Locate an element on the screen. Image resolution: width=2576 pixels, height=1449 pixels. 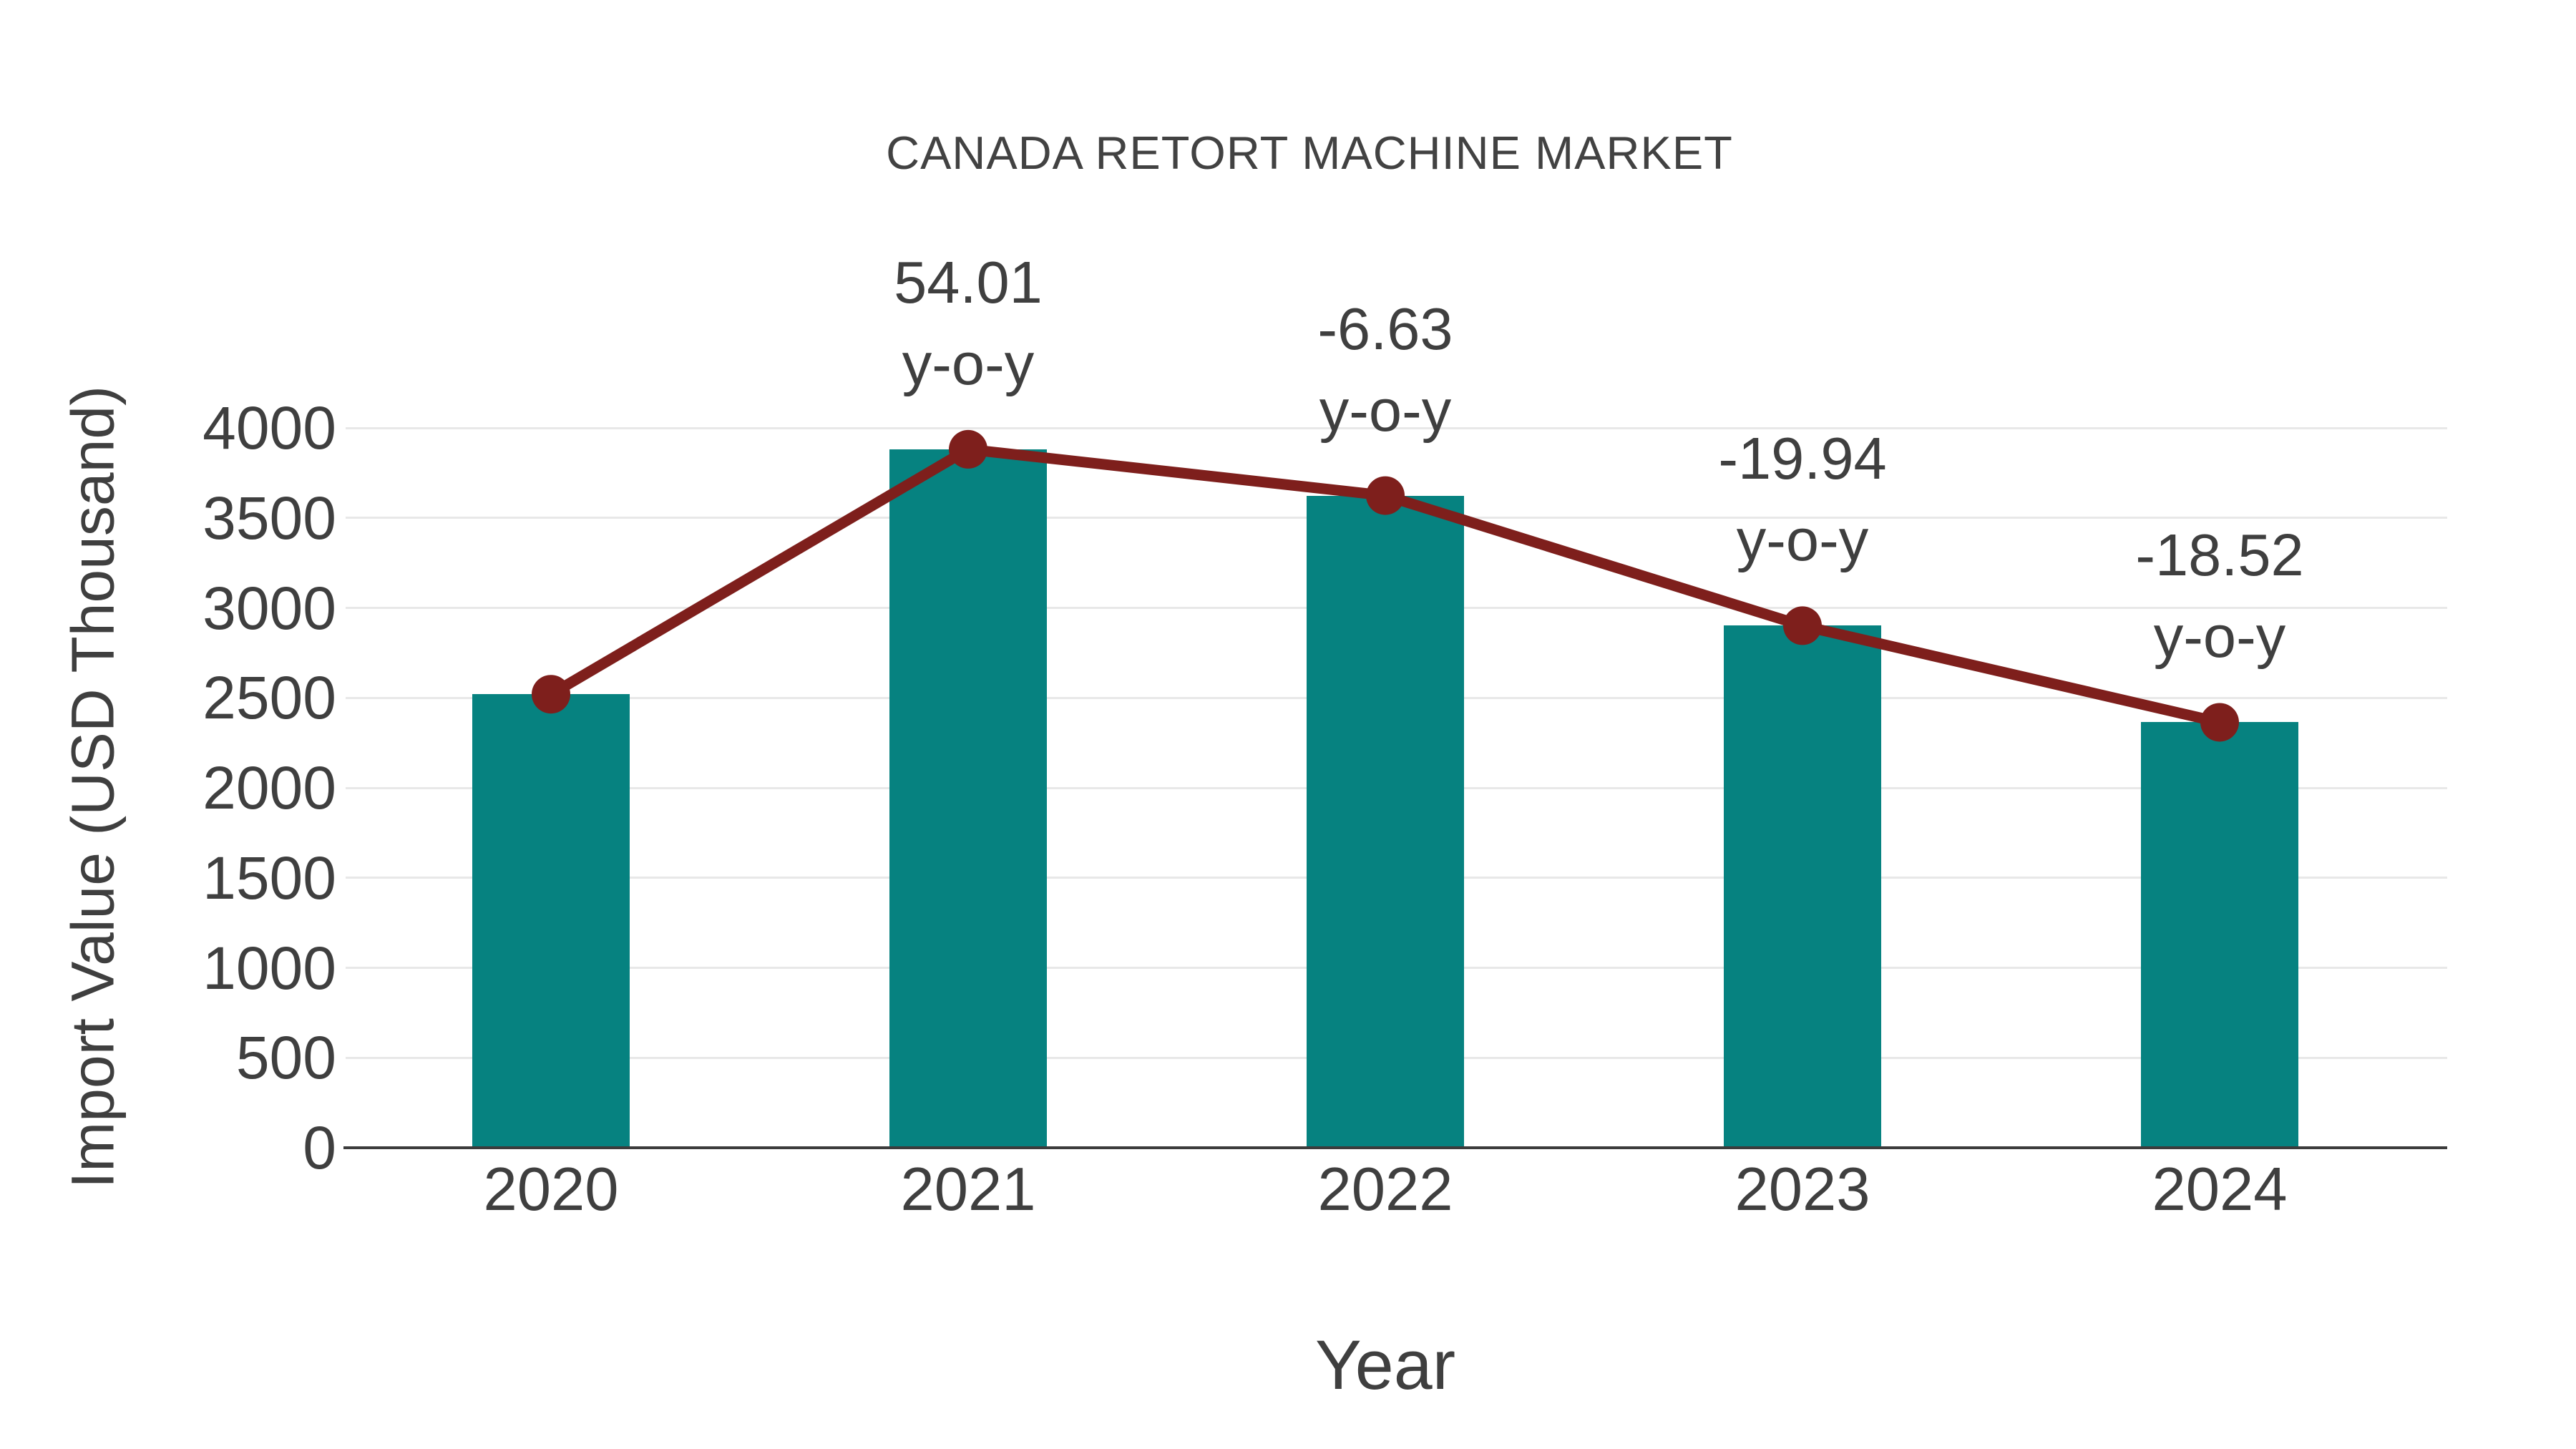
y-tick-label: 3500 is located at coordinates (269, 518).